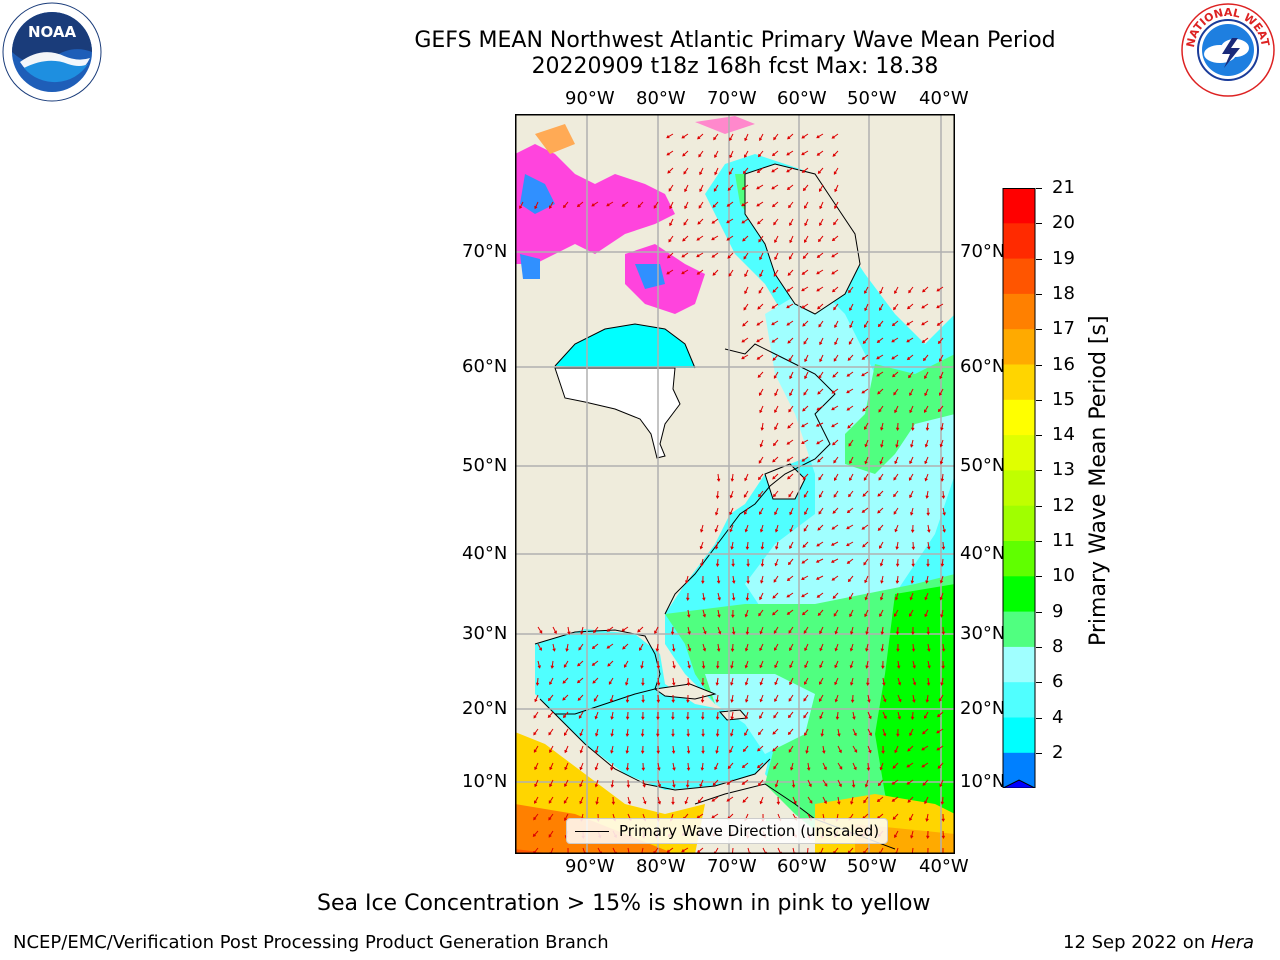 The height and width of the screenshot is (960, 1280). What do you see at coordinates (485, 366) in the screenshot?
I see `lat-tick-left-1: 60°N` at bounding box center [485, 366].